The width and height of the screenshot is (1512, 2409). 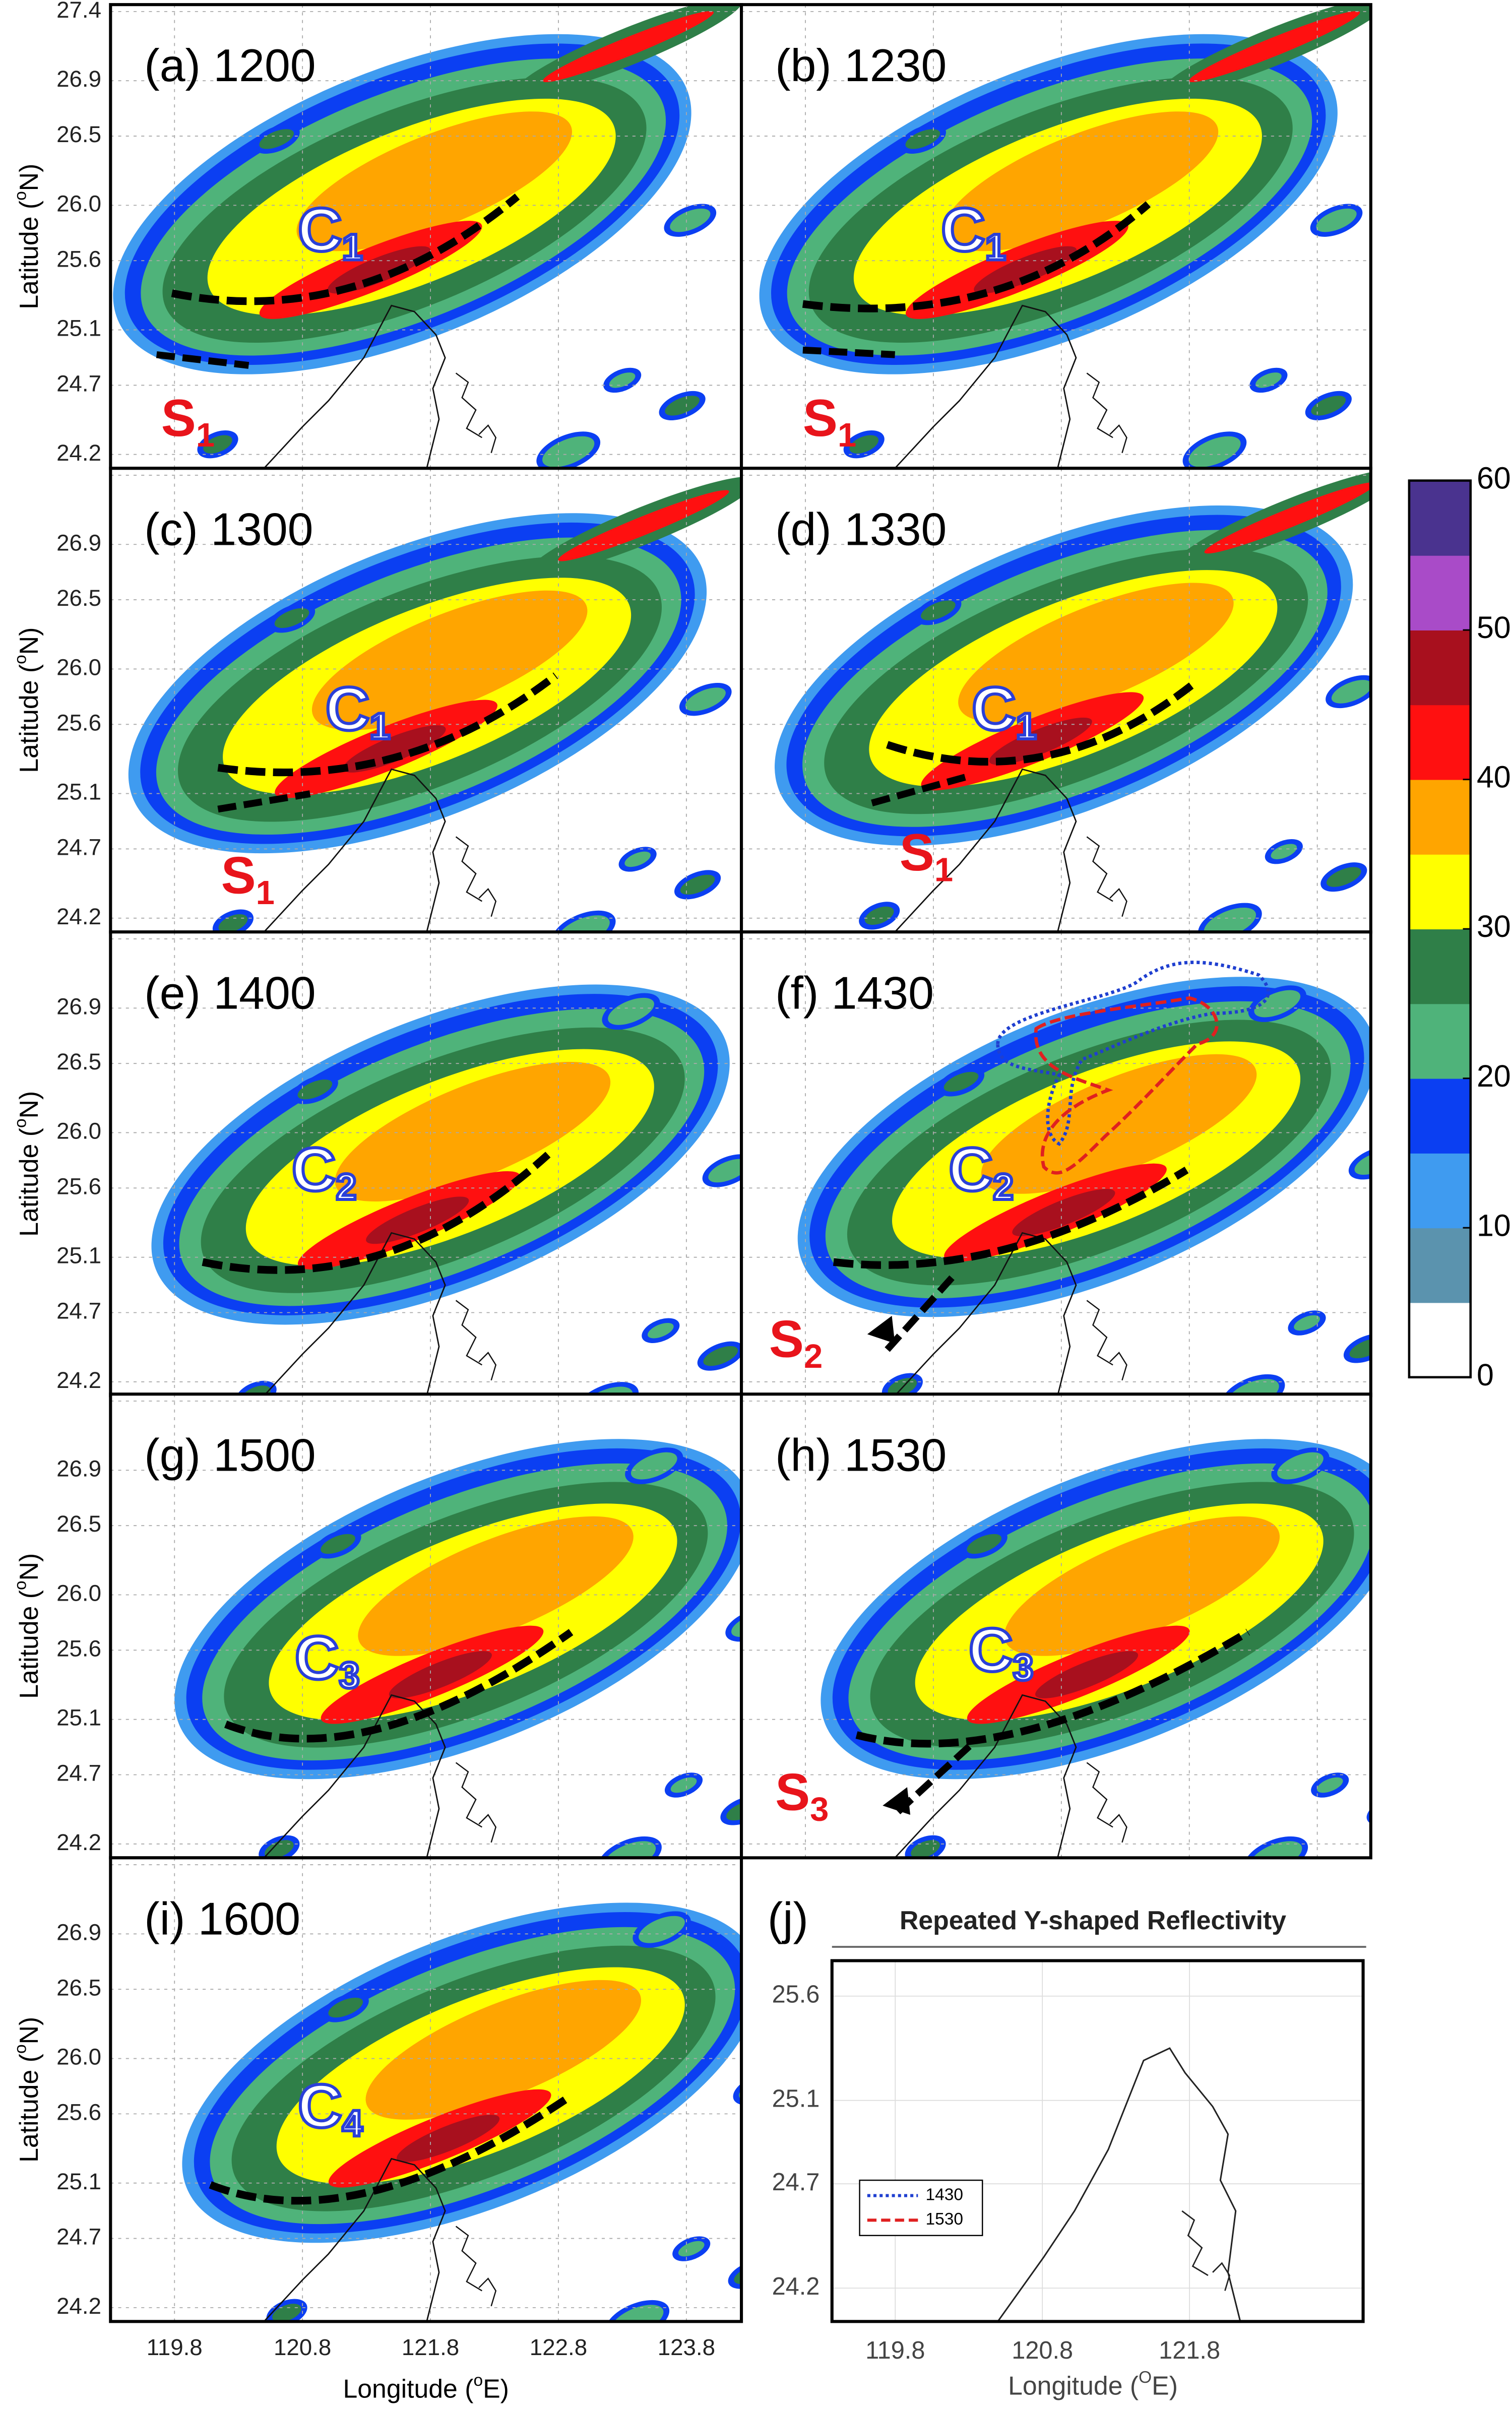 What do you see at coordinates (1005, 711) in the screenshot?
I see `cell-label: C1` at bounding box center [1005, 711].